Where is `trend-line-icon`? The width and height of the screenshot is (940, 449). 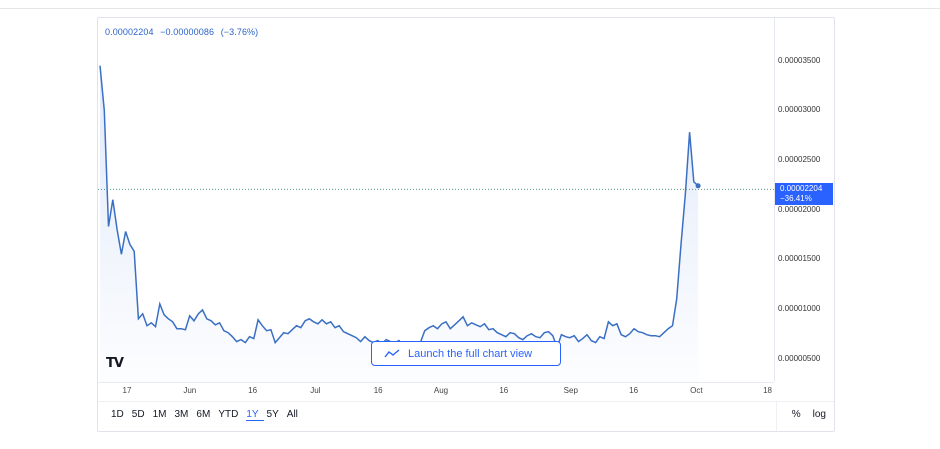 trend-line-icon is located at coordinates (392, 352).